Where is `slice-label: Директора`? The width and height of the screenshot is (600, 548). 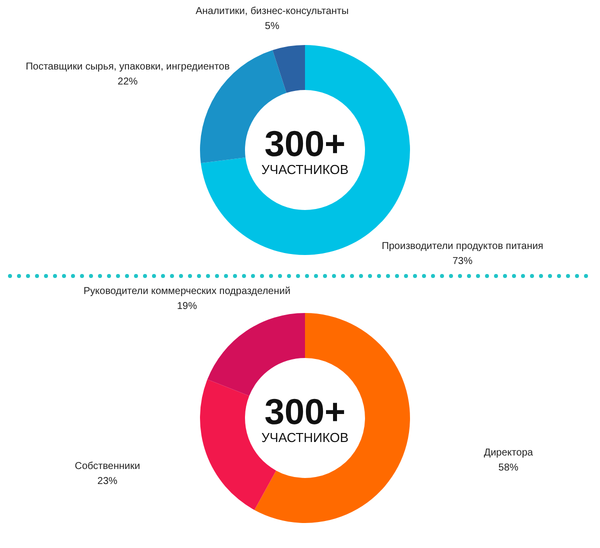
slice-label: Директора is located at coordinates (509, 452).